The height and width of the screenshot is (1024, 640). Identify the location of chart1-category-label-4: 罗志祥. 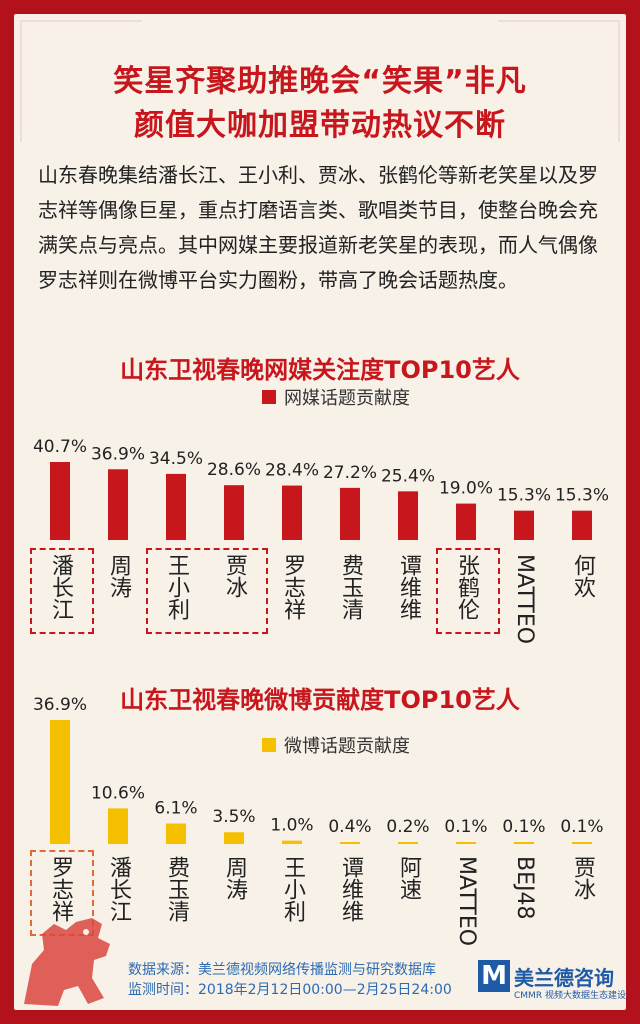
(292, 587).